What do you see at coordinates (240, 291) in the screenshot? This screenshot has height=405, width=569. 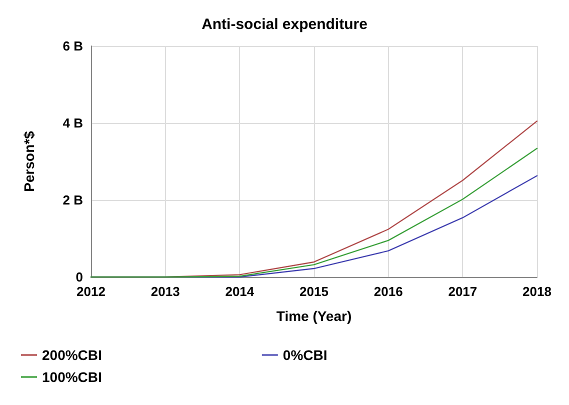 I see `x-tick-label: 2014` at bounding box center [240, 291].